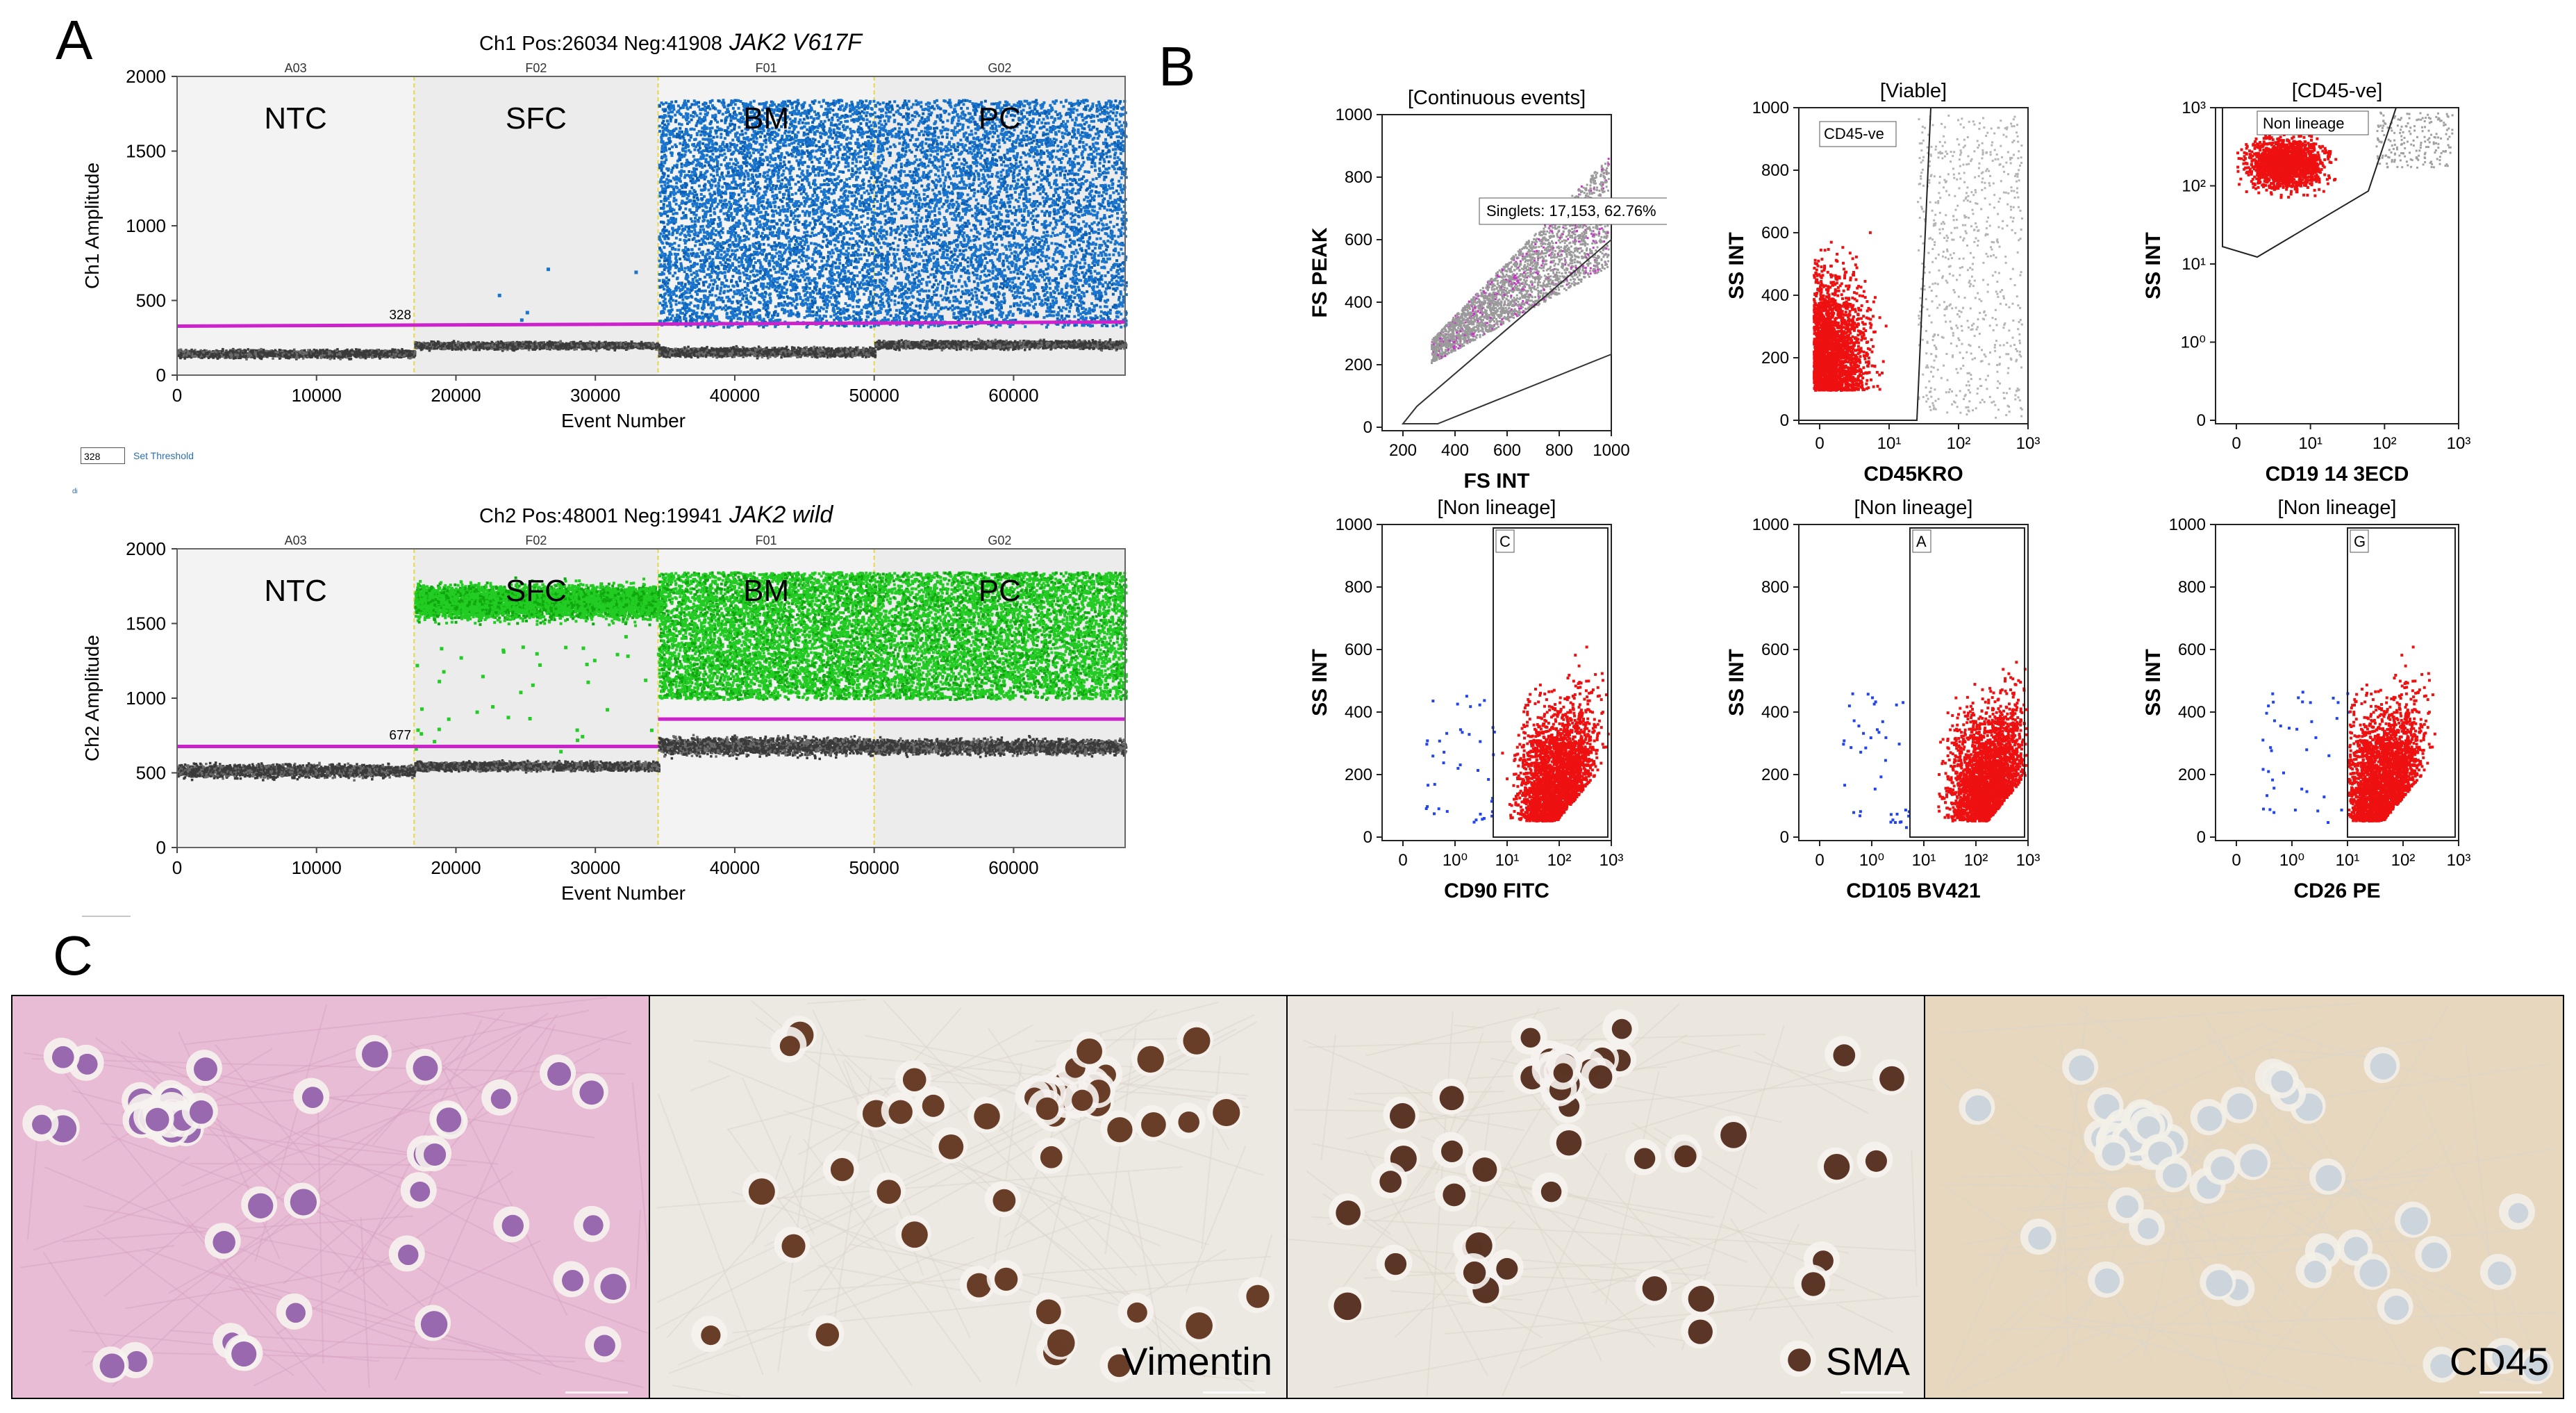 This screenshot has height=1413, width=2576. What do you see at coordinates (1496, 890) in the screenshot?
I see `x-axis-label: CD90 FITC` at bounding box center [1496, 890].